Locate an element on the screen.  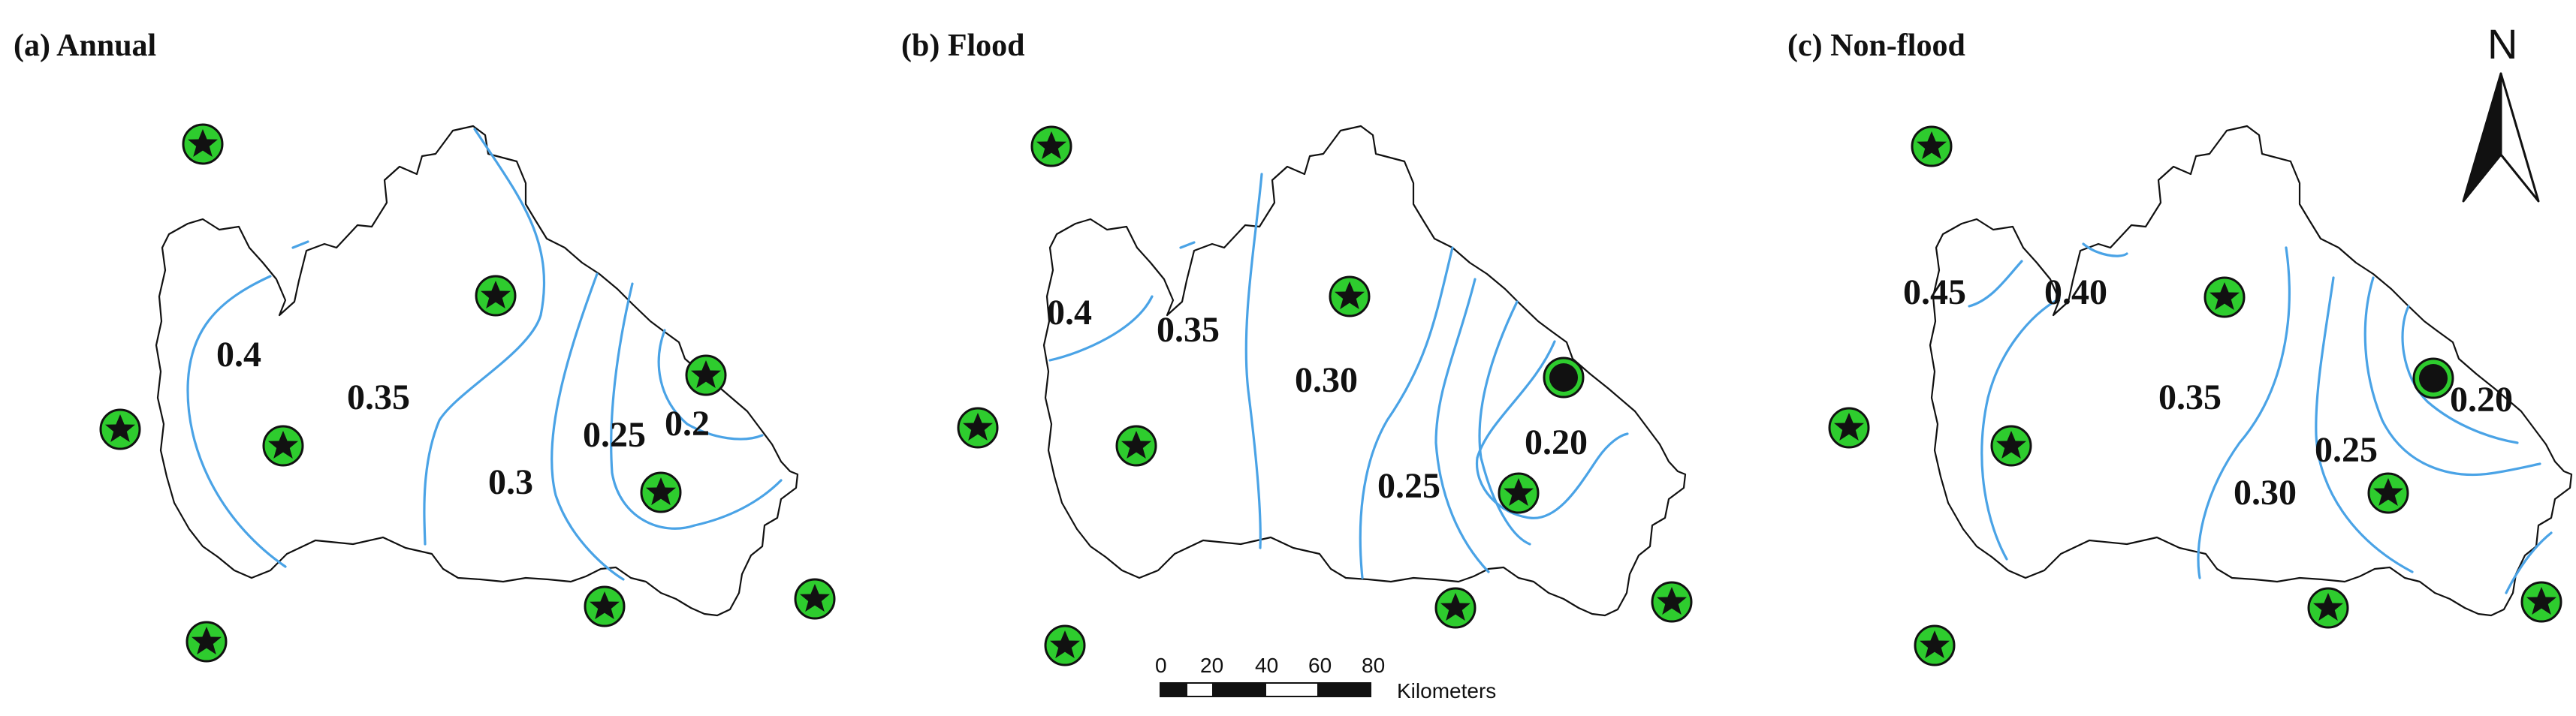
scale-tick-label: 40 is located at coordinates (1266, 665).